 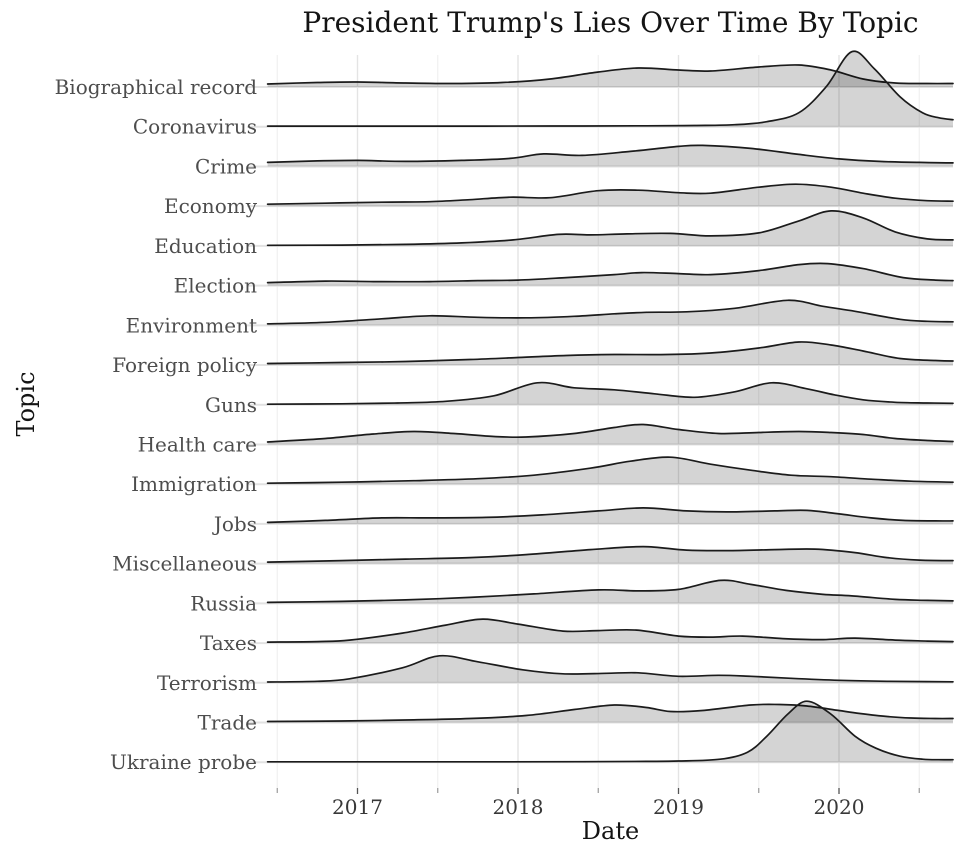 I want to click on y-axis-title: Topic, so click(x=26, y=404).